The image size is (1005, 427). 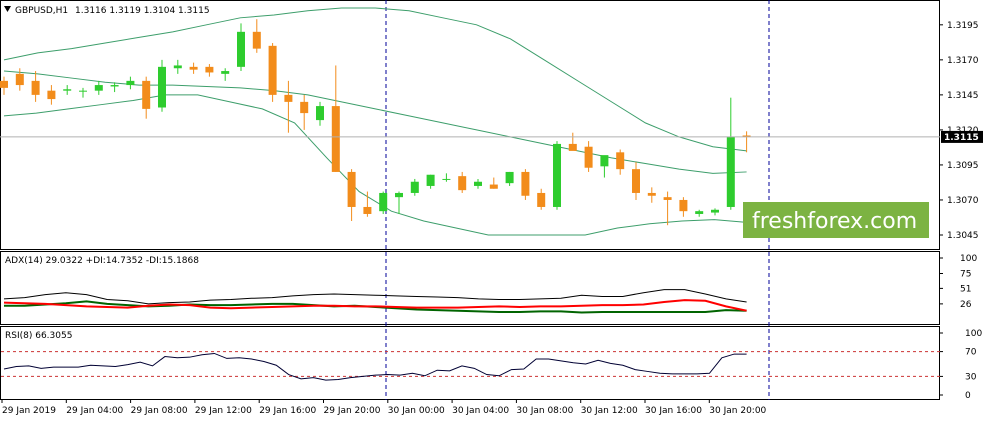 What do you see at coordinates (375, 366) in the screenshot?
I see `rsi-line` at bounding box center [375, 366].